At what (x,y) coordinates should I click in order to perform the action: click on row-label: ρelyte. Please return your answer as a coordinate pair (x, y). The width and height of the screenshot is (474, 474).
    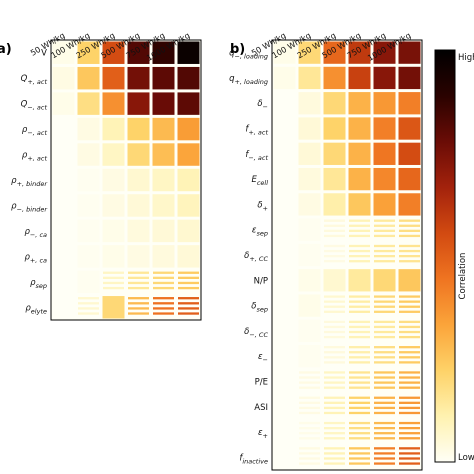
    Looking at the image, I should click on (36, 309).